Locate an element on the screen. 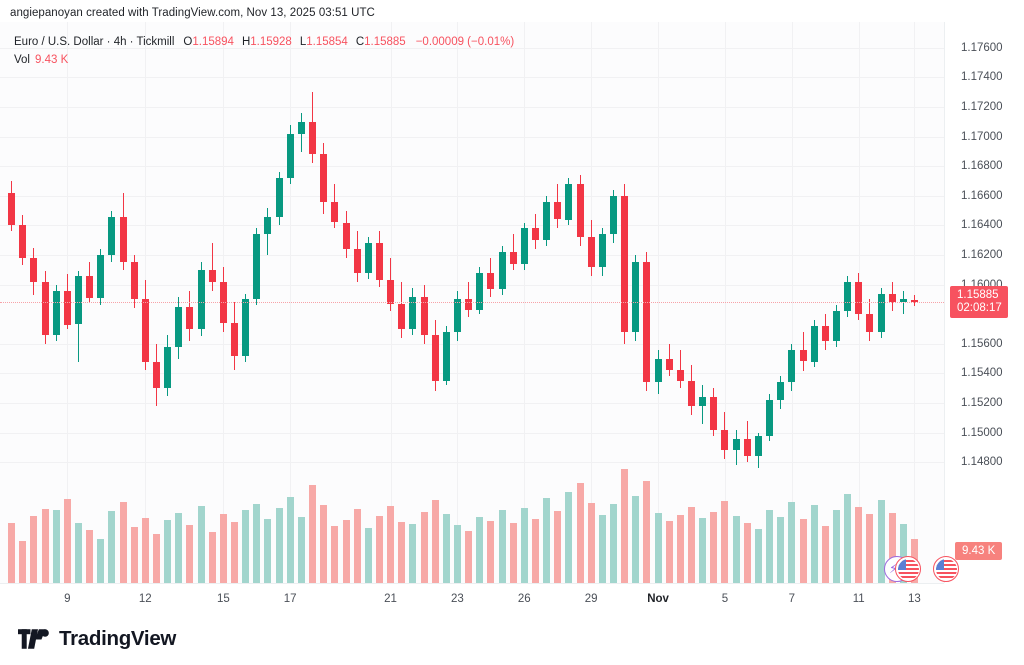  time-axis: 9 12 15 17 21 23 26 29 Nov 5 7 11 13 is located at coordinates (472, 600).